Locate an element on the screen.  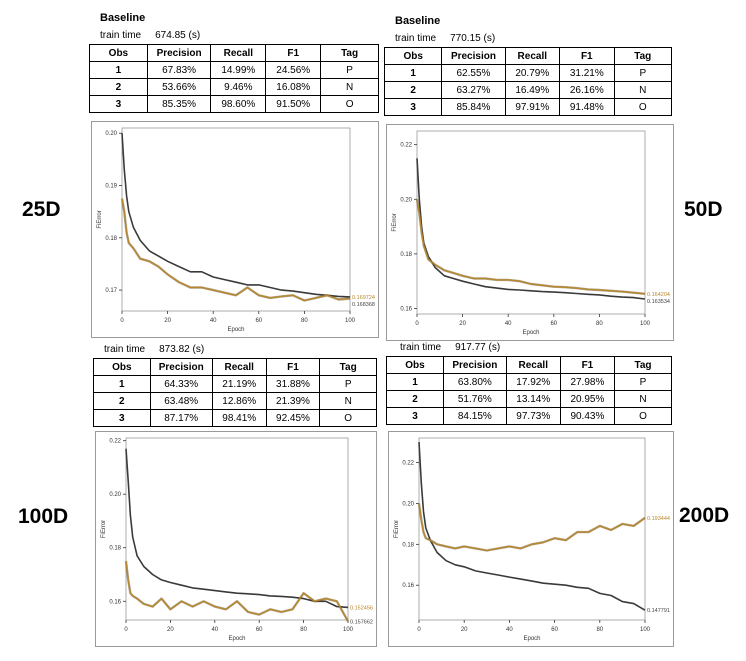
table-cell: 21.19% is located at coordinates (239, 384).